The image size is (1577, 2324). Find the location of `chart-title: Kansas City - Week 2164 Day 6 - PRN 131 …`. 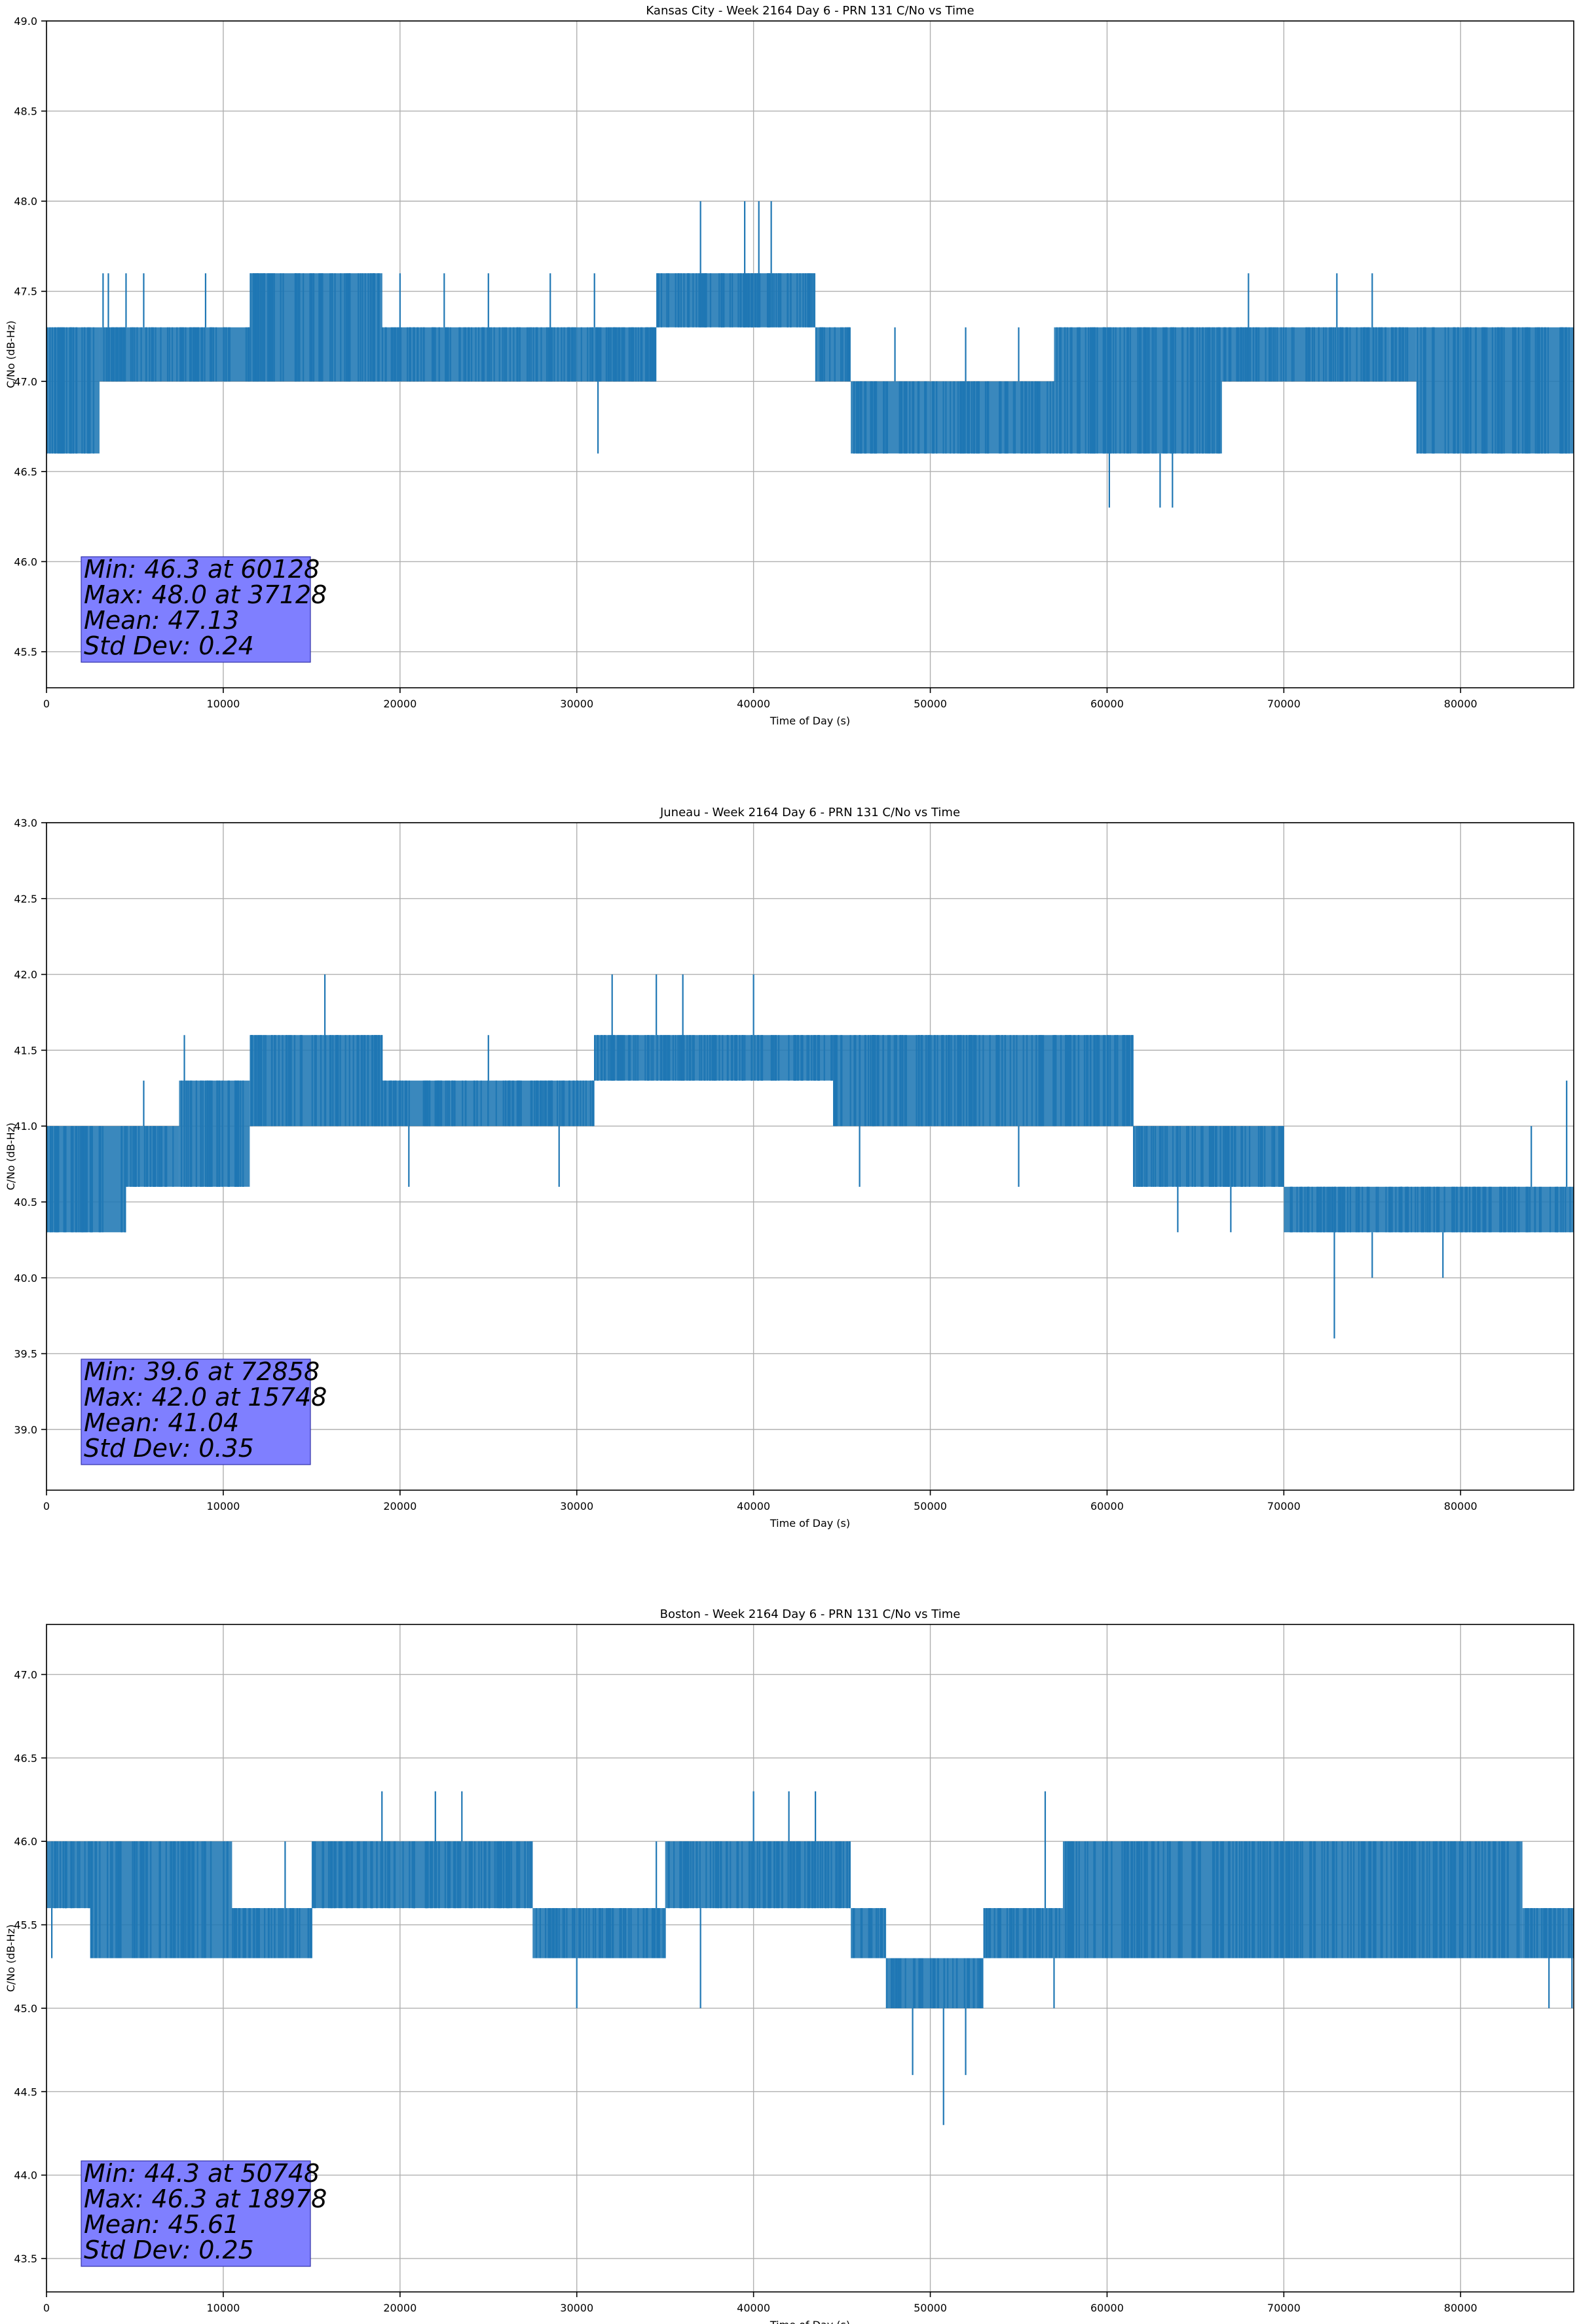

chart-title: Kansas City - Week 2164 Day 6 - PRN 131 … is located at coordinates (810, 11).